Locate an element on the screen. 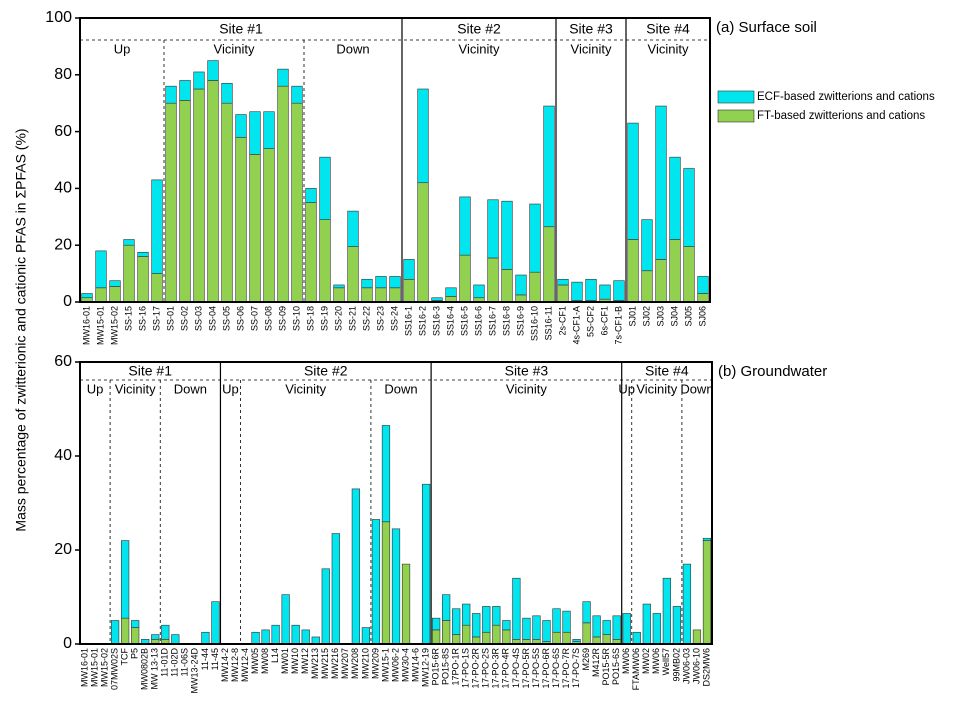 This screenshot has width=977, height=708. x-tick-label: DS2MW6 is located at coordinates (706, 667).